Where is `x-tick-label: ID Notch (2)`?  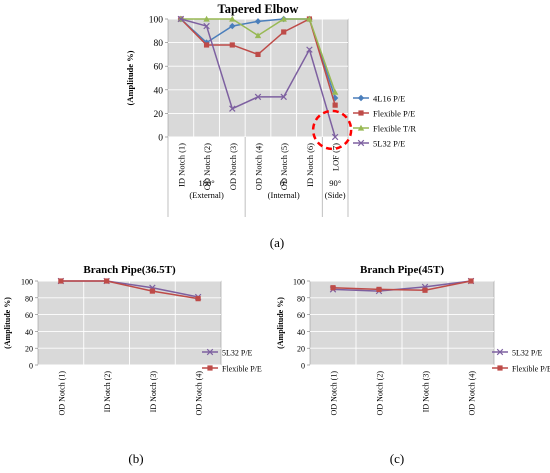
x-tick-label: ID Notch (2) is located at coordinates (107, 392).